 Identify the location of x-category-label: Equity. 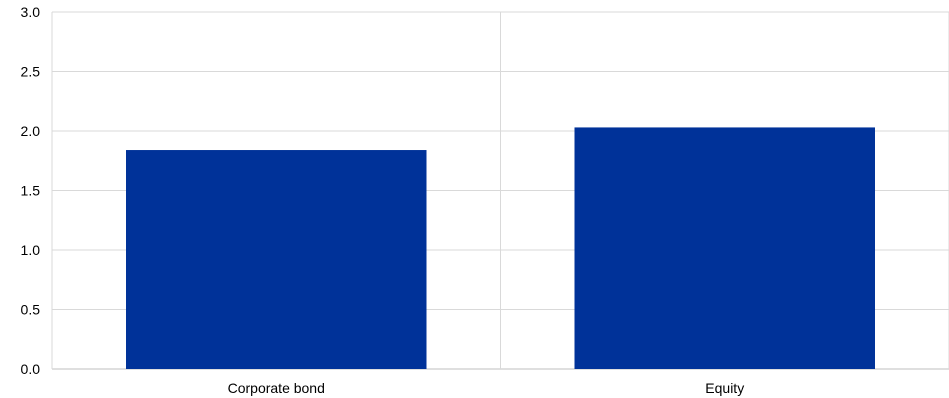
(724, 388).